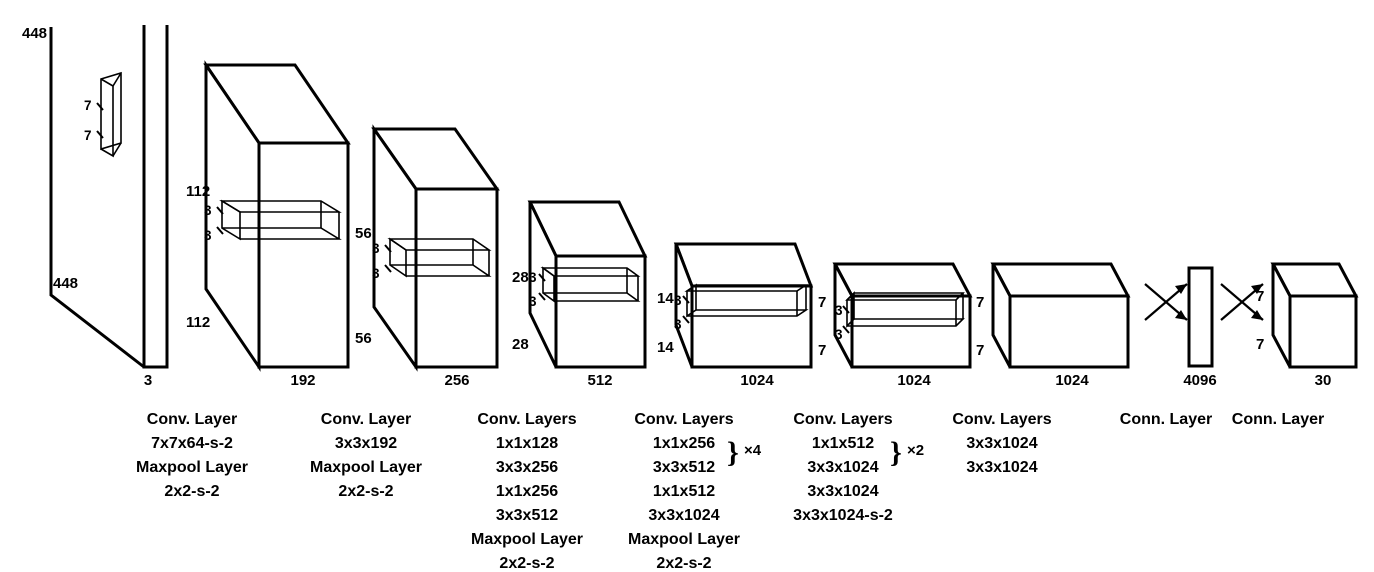  Describe the element at coordinates (1001, 315) in the screenshot. I see `block-6-side-face` at that location.